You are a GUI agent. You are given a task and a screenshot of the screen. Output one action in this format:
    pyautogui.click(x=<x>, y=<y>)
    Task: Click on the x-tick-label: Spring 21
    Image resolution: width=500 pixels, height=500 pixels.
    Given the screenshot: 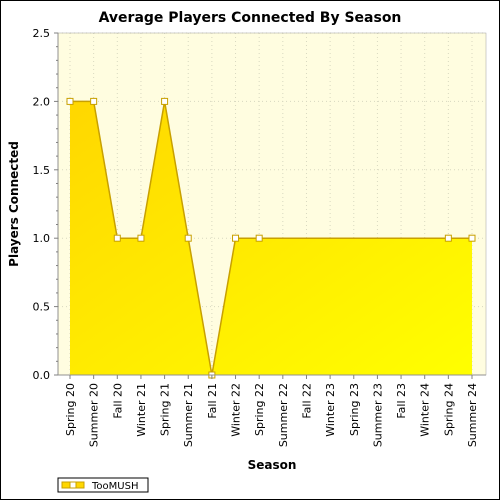 What is the action you would take?
    pyautogui.click(x=165, y=409)
    